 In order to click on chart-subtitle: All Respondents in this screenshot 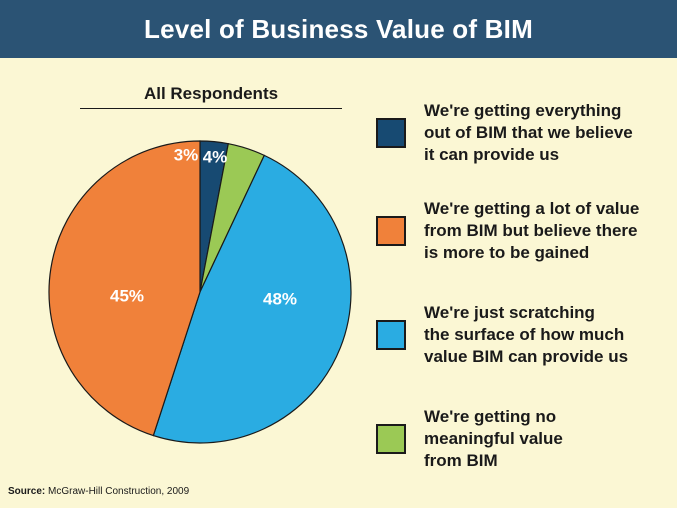, I will do `click(211, 93)`.